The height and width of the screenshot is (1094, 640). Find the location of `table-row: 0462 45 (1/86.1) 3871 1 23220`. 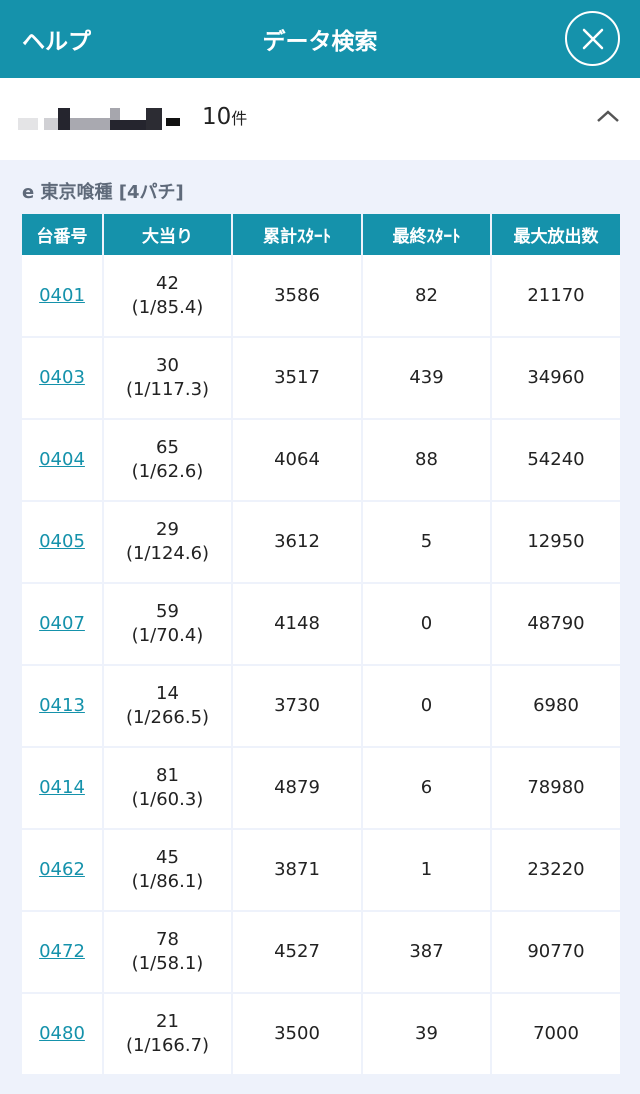

table-row: 0462 45 (1/86.1) 3871 1 23220 is located at coordinates (321, 870).